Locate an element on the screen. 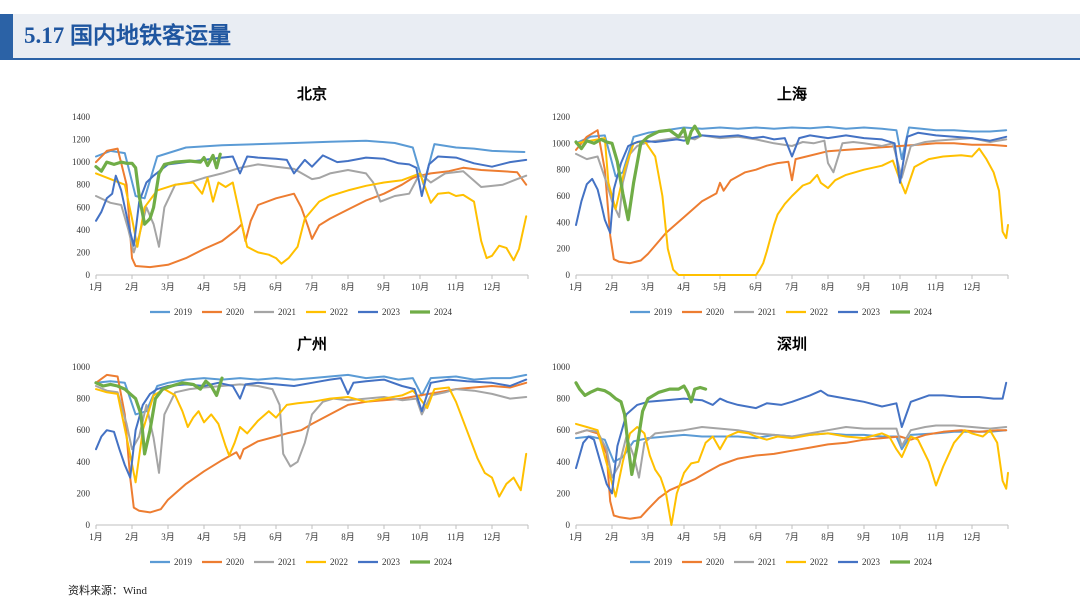 This screenshot has width=1080, height=608. x-tick-label: 9月 is located at coordinates (384, 287).